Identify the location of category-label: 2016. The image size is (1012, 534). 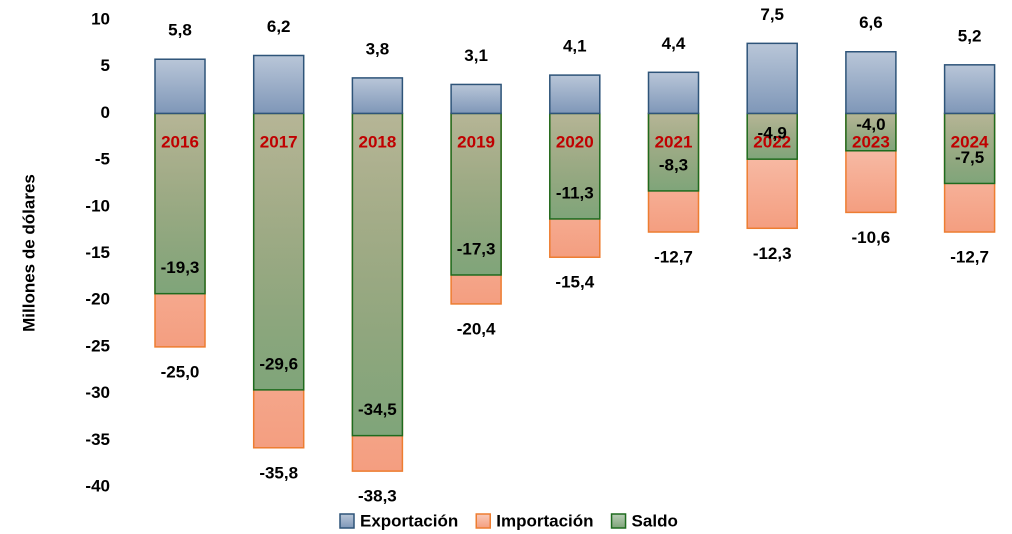
(180, 141).